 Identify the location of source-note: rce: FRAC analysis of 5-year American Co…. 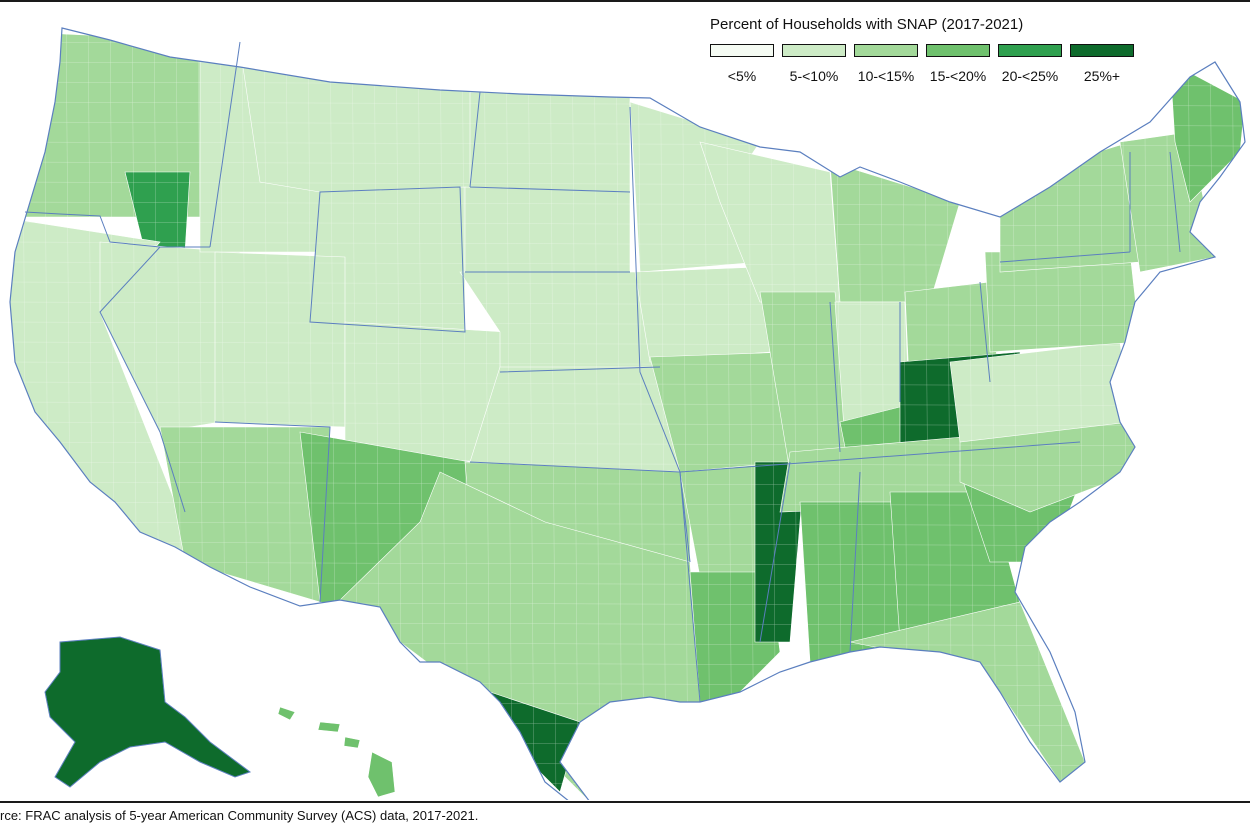
(239, 815).